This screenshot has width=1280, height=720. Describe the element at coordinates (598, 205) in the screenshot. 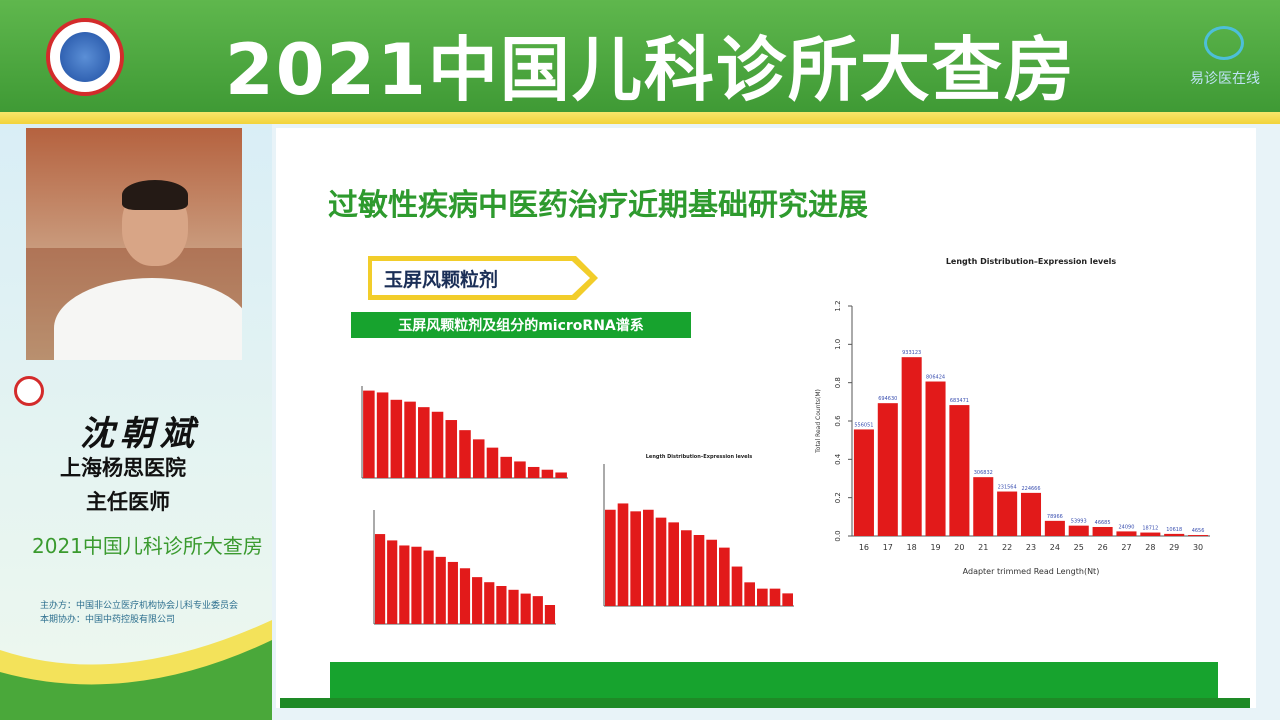

I see `slide-title: 过敏性疾病中医药治疗近期基础研究进展` at that location.